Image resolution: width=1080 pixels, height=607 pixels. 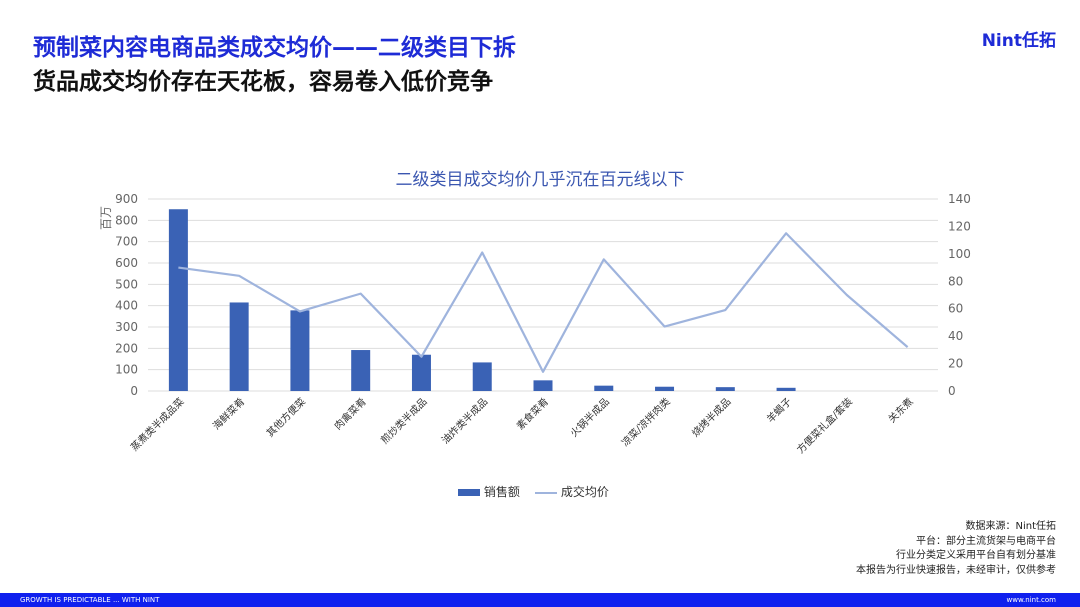 I want to click on y-left-tick-label: 600, so click(x=126, y=263).